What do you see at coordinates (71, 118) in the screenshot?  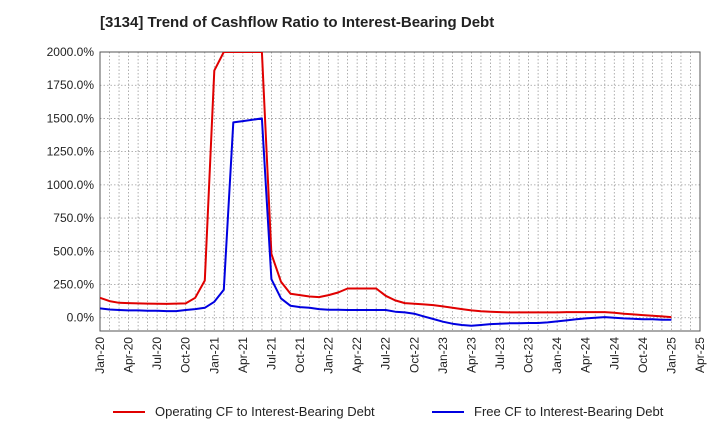 I see `y-tick-label: 1500.0%` at bounding box center [71, 118].